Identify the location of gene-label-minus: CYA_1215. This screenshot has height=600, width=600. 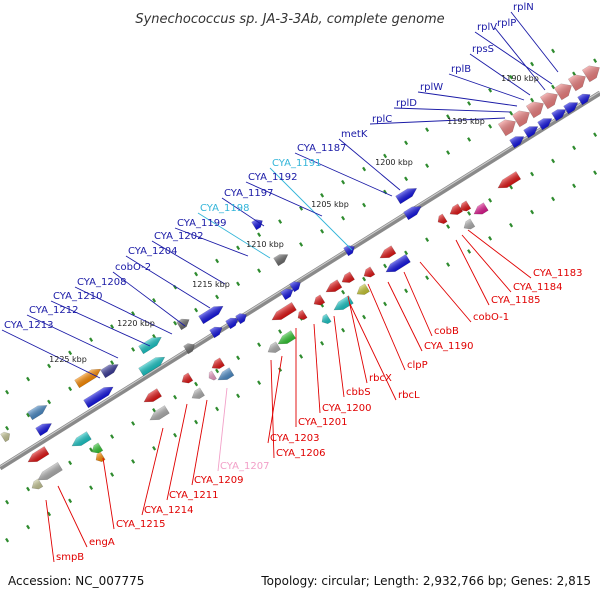
(140, 524).